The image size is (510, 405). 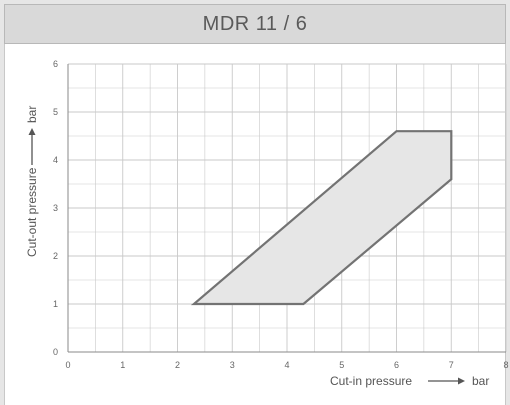 I want to click on x-tick-label: 2, so click(x=177, y=365).